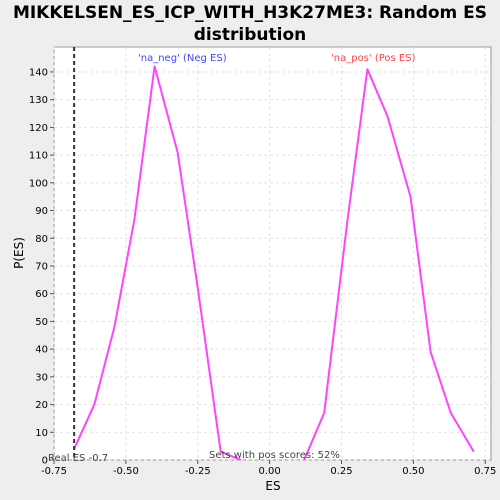  I want to click on x-tick-label: -0.75, so click(54, 471).